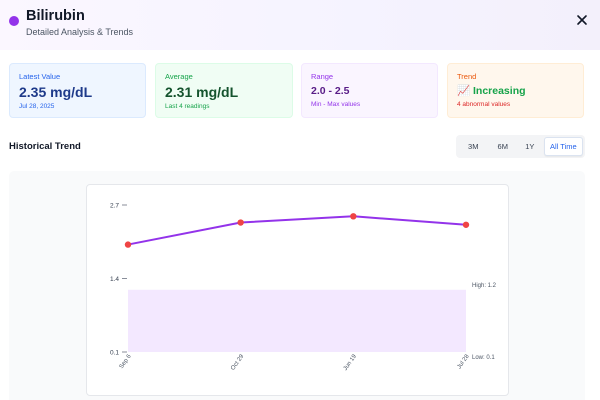 The image size is (600, 400). Describe the element at coordinates (55, 16) in the screenshot. I see `page-title: Bilirubin` at that location.